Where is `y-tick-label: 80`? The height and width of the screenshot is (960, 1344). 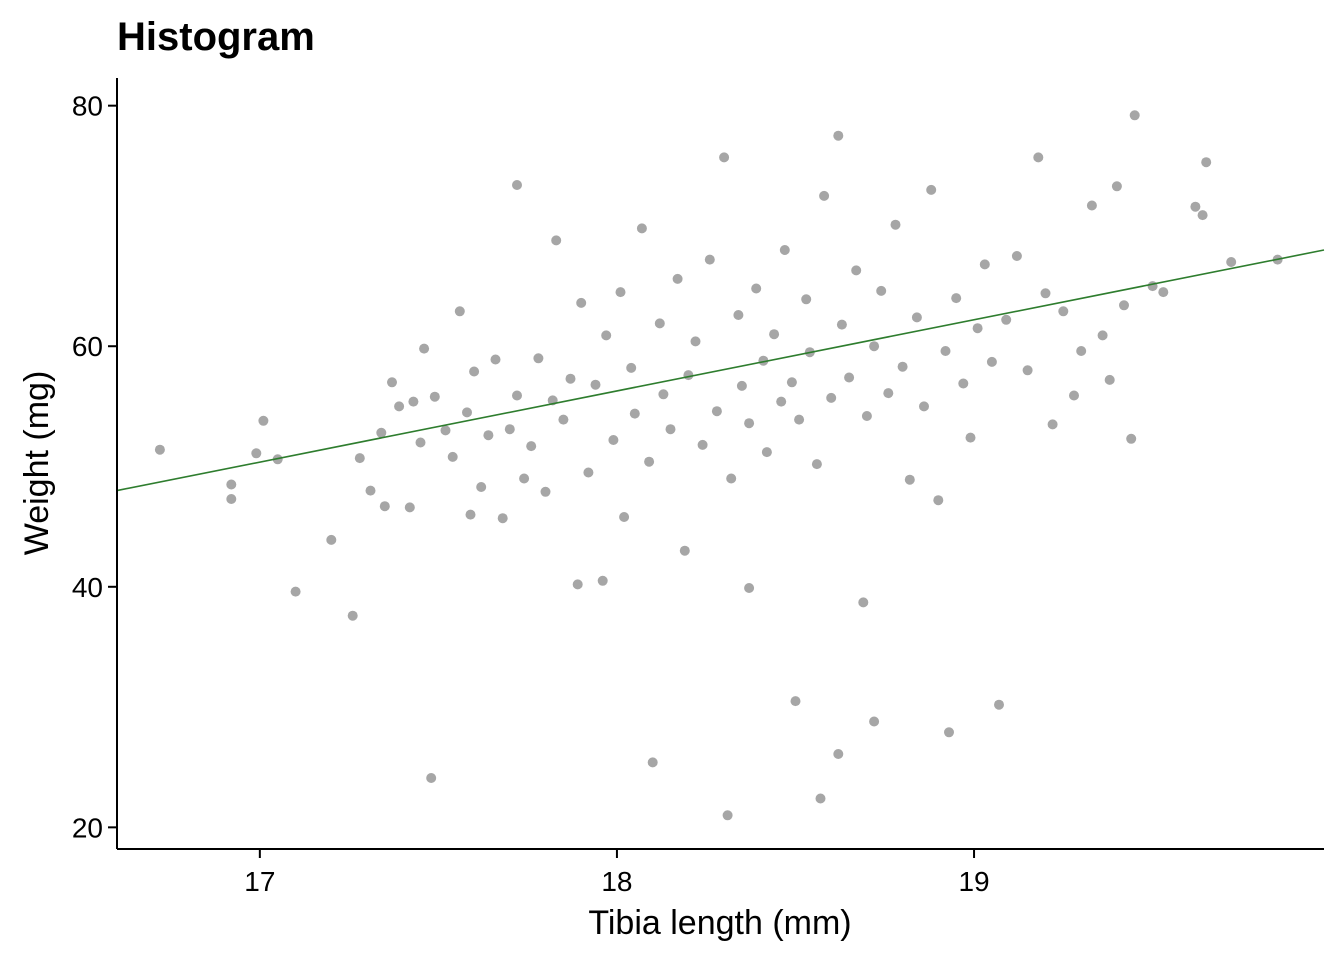
y-tick-label: 80 is located at coordinates (87, 106).